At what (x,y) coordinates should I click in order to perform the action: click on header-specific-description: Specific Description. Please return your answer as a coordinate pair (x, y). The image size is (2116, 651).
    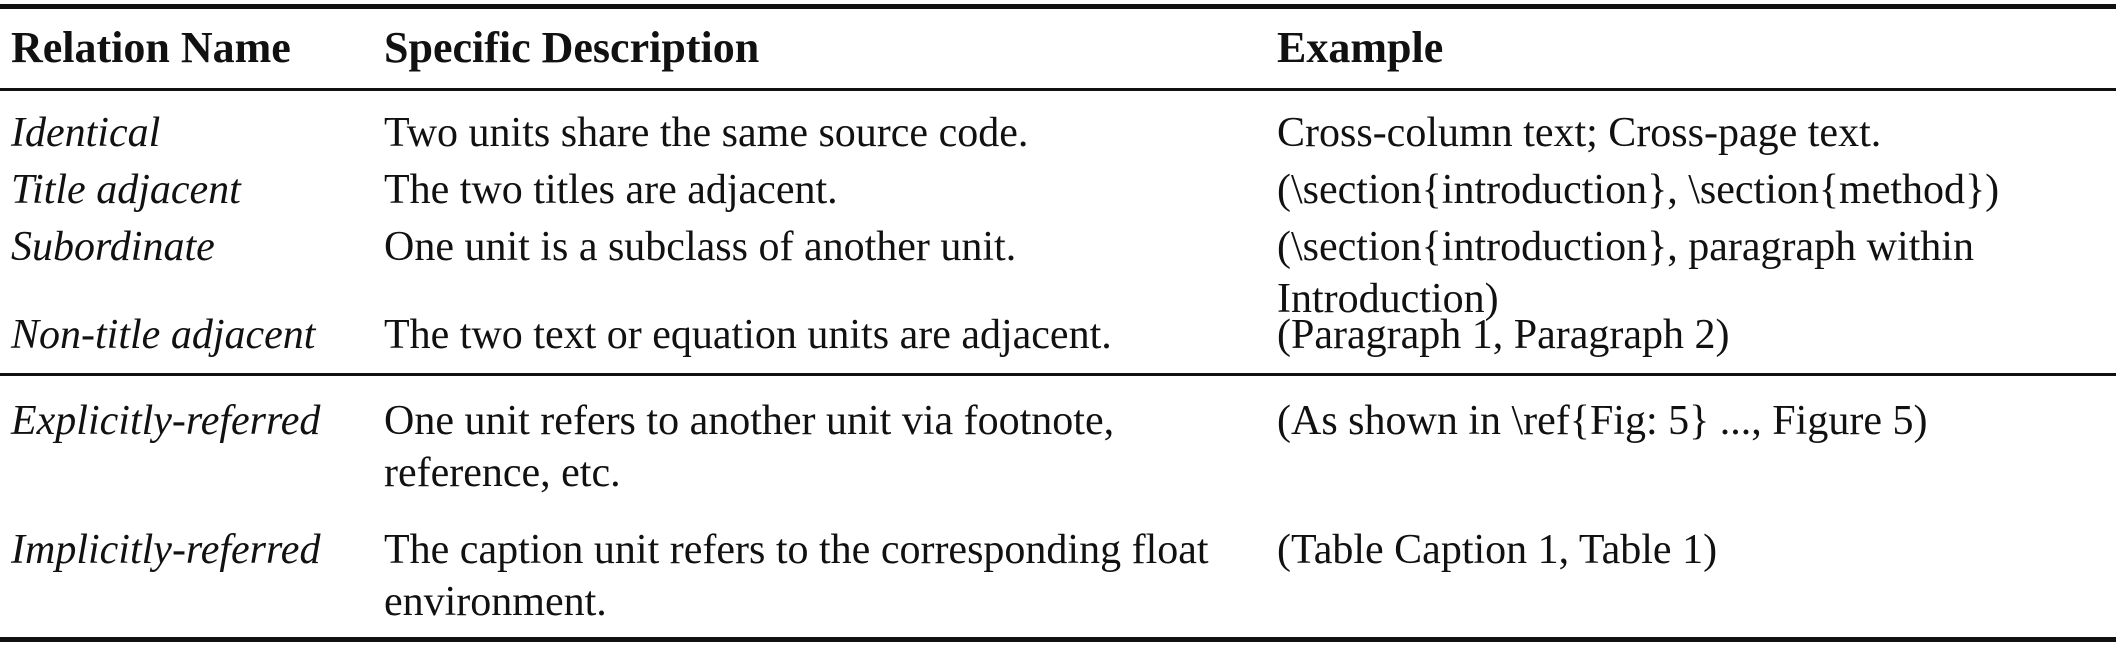
    Looking at the image, I should click on (572, 47).